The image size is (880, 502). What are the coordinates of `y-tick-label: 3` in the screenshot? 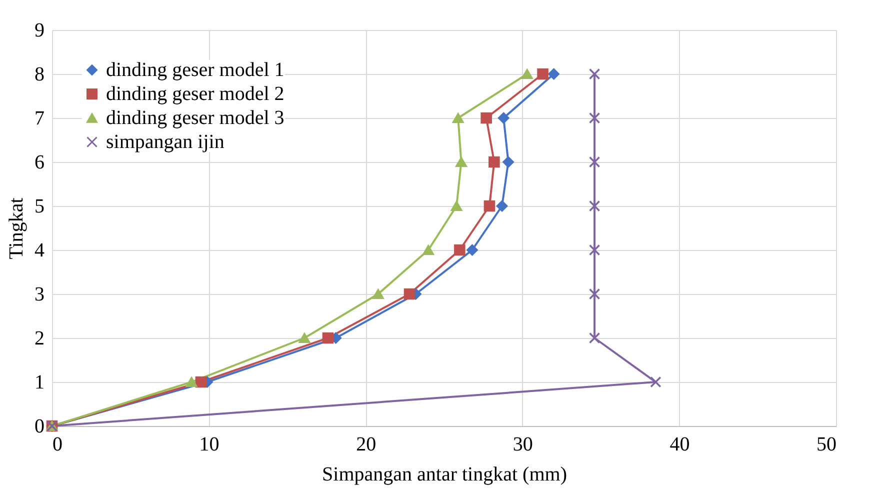 It's located at (39, 295).